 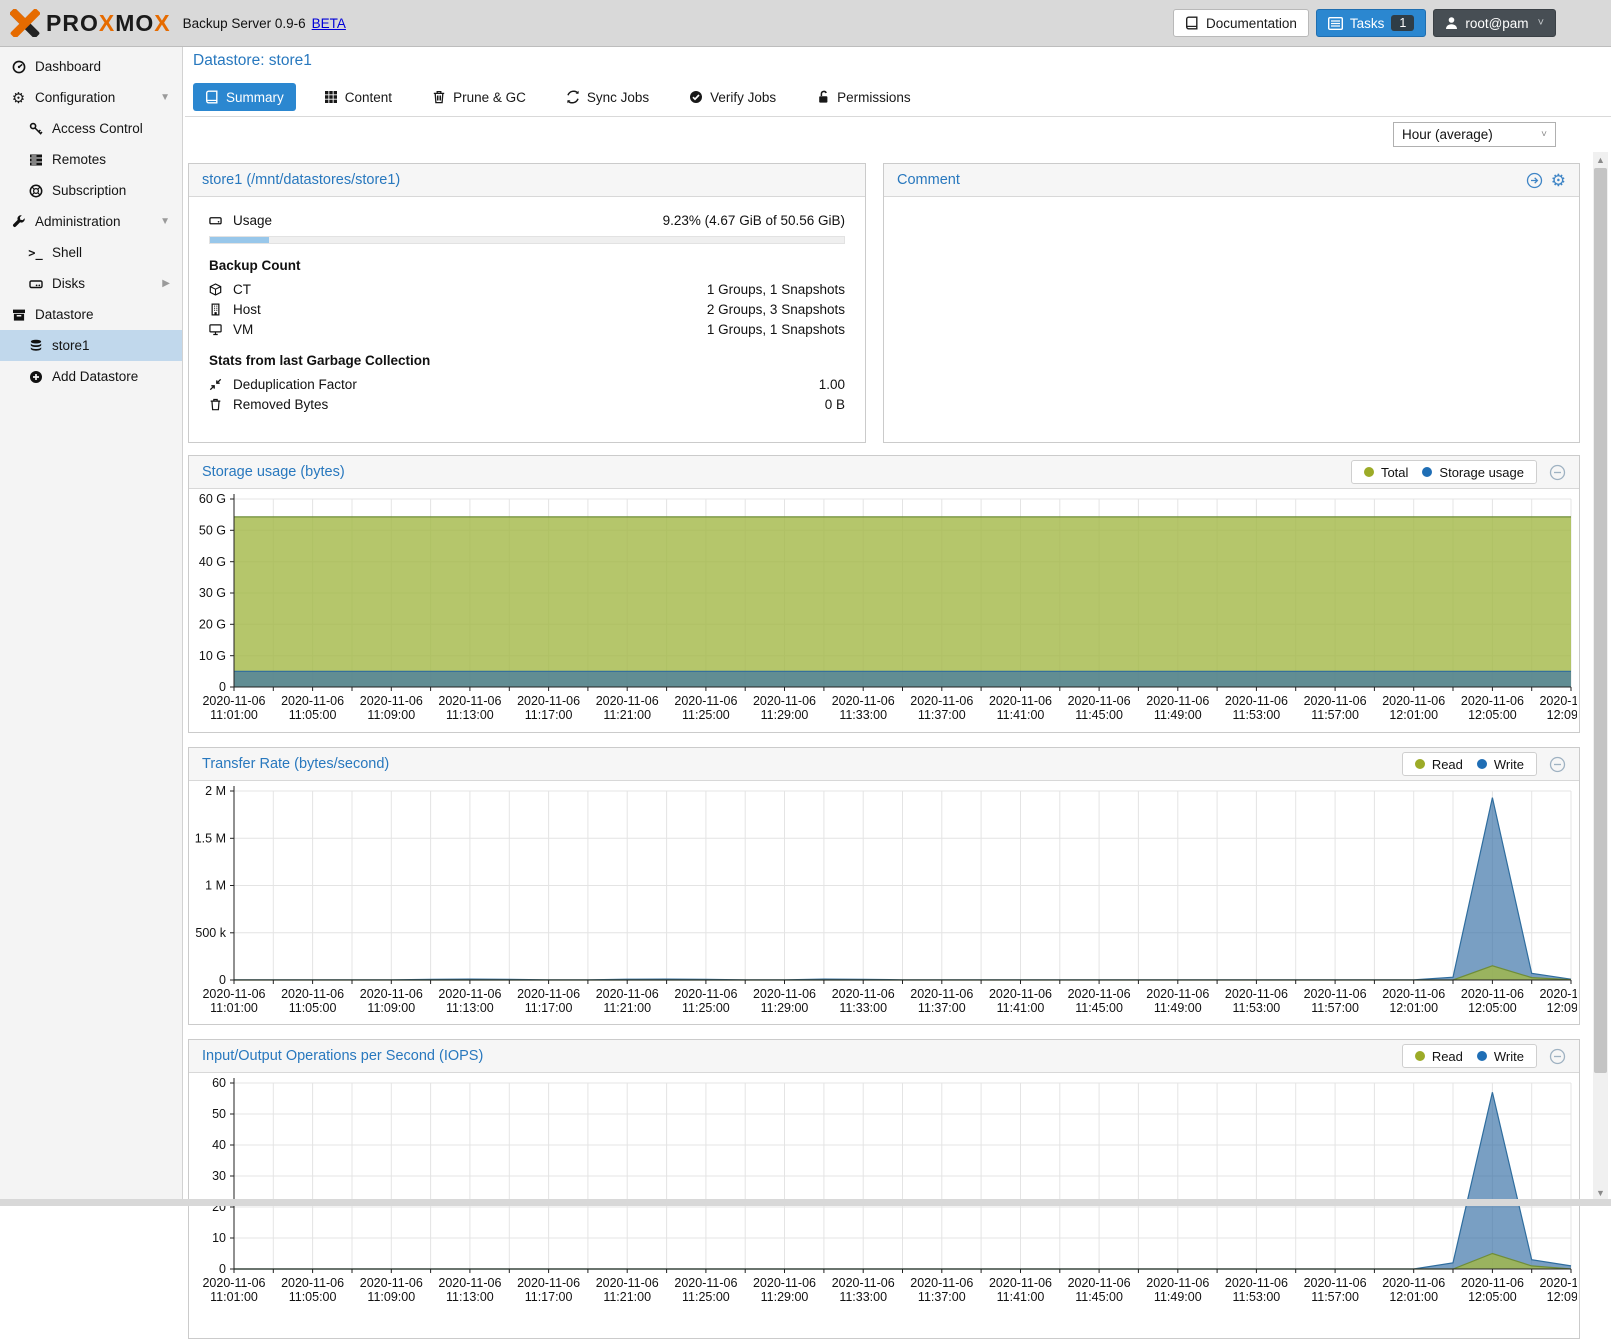 I want to click on documentation-button: Documentation, so click(x=1241, y=23).